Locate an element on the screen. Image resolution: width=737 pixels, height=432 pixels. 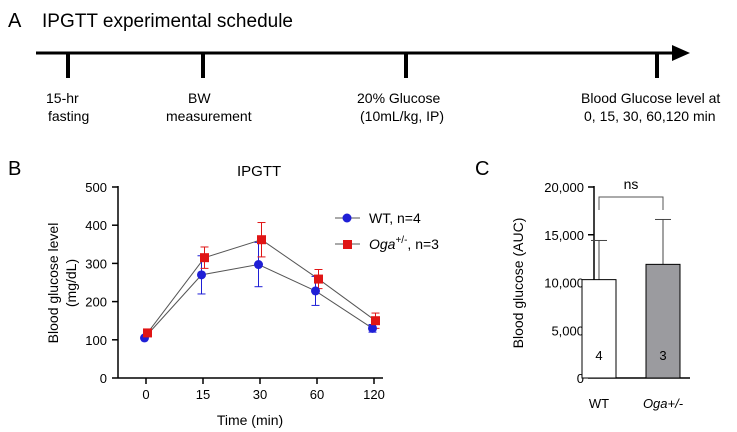
chart-b-ylabel: Blood glucose level is located at coordinates (53, 283).